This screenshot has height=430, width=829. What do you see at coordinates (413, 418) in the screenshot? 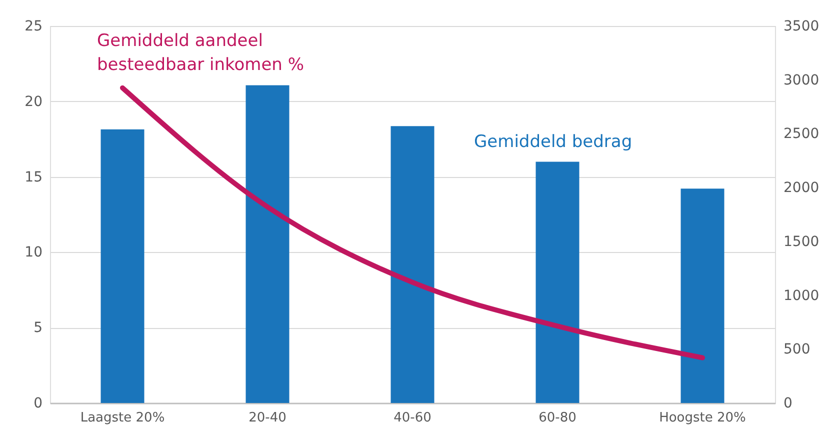
I see `x-tick-label: 40-60` at bounding box center [413, 418].